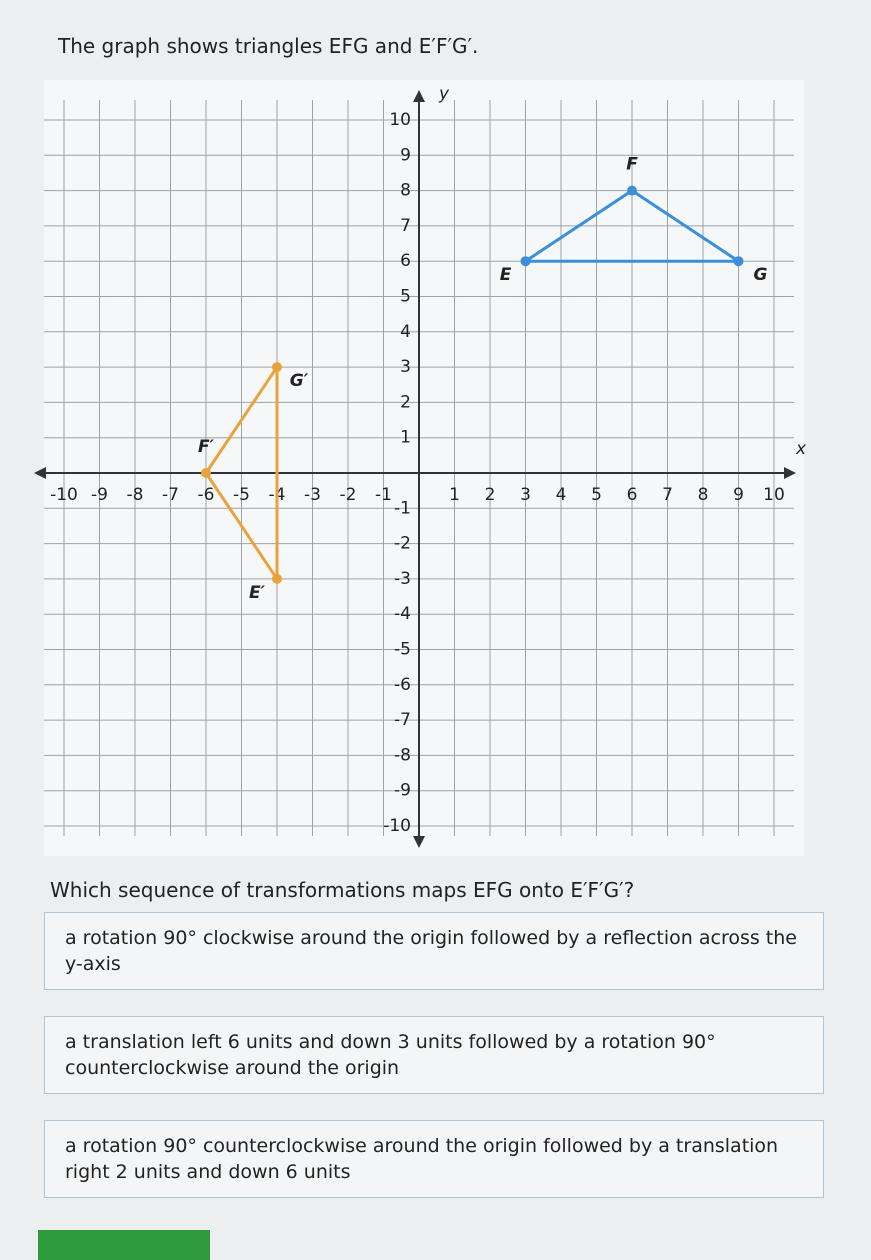 This screenshot has width=871, height=1260. I want to click on y-tick-label: 4, so click(405, 332).